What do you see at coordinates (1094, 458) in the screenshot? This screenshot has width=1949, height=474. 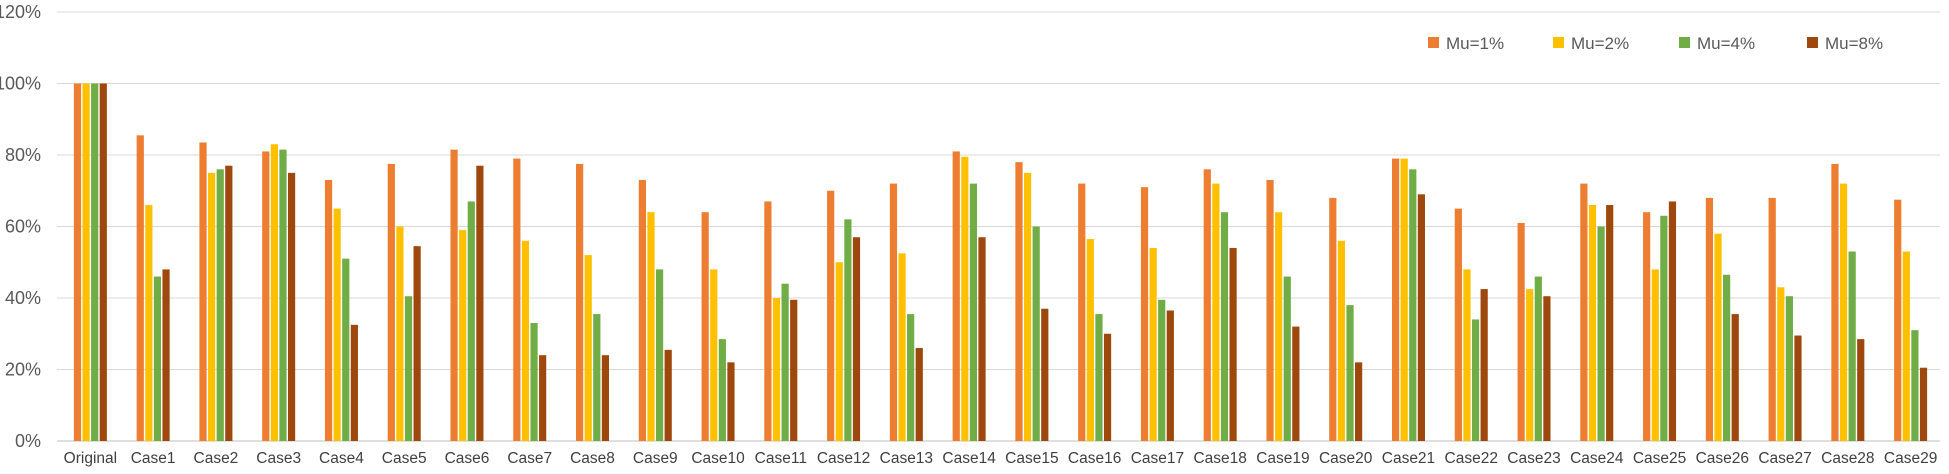 I see `x-tick-label: Case16` at bounding box center [1094, 458].